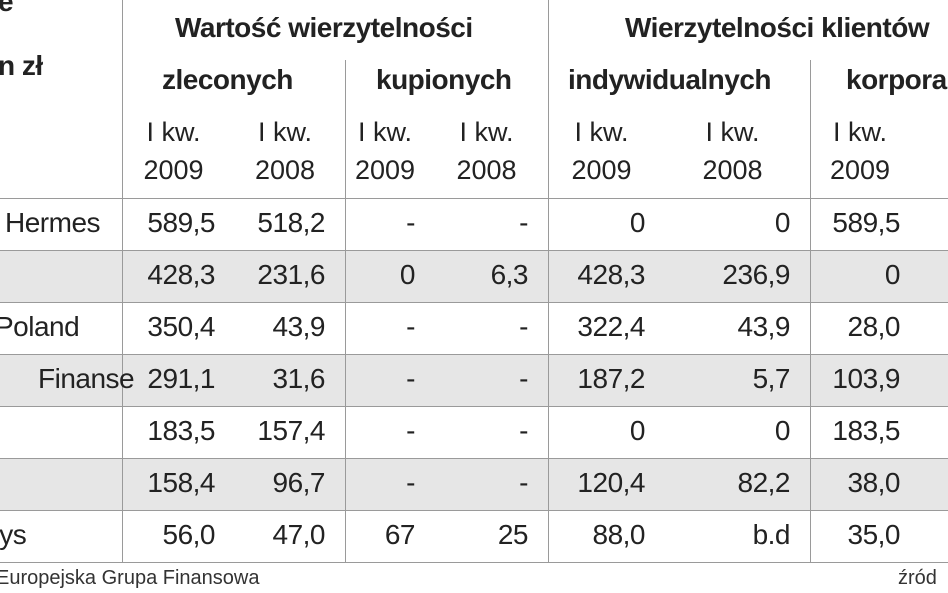  Describe the element at coordinates (619, 534) in the screenshot. I see `cell: 88,0` at that location.